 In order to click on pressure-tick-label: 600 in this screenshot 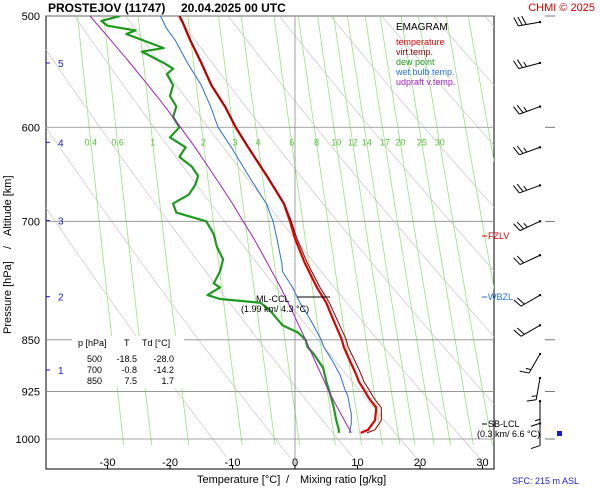, I will do `click(31, 128)`.